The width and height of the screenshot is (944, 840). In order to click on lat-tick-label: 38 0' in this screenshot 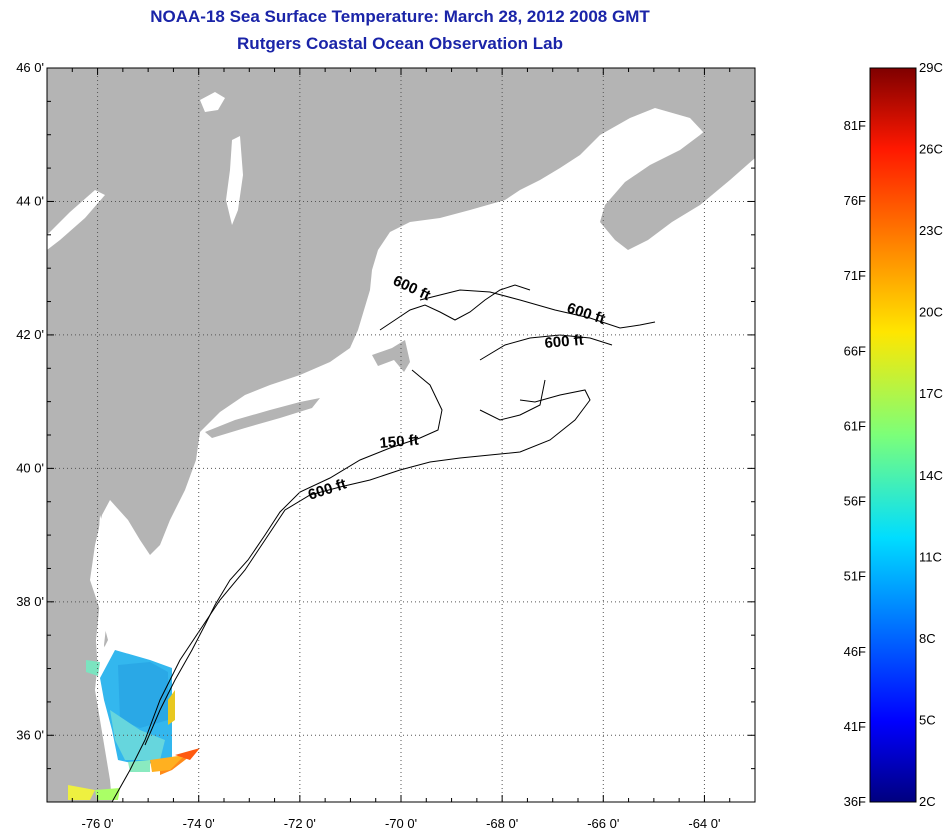, I will do `click(30, 601)`.